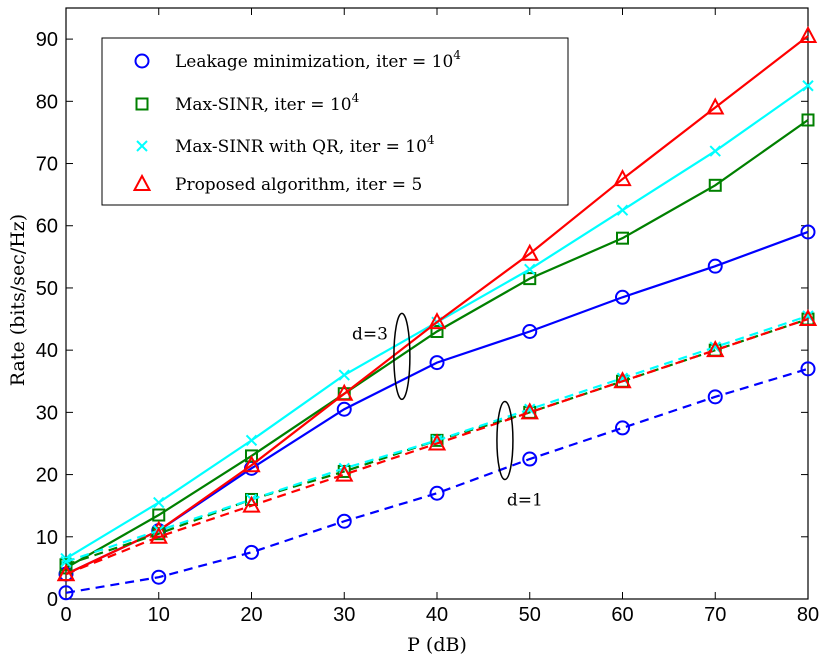 Image resolution: width=831 pixels, height=662 pixels. Describe the element at coordinates (715, 615) in the screenshot. I see `x-tick-label: 70` at that location.